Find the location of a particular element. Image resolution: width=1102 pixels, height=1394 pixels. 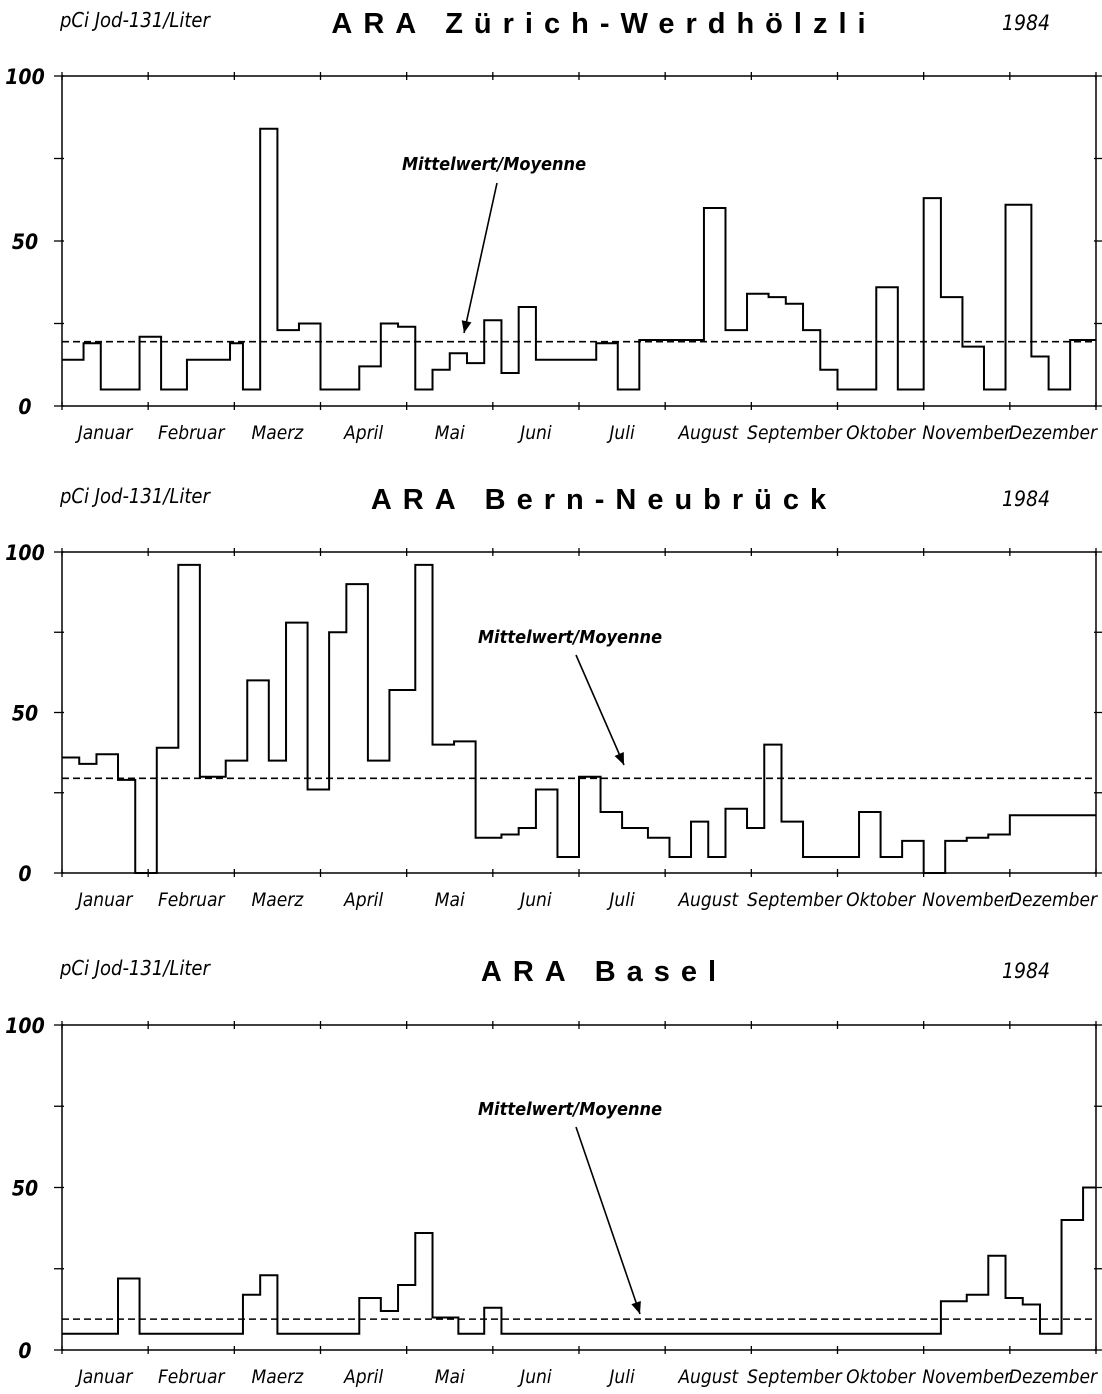

chart-title: ARA Basel is located at coordinates (604, 972).